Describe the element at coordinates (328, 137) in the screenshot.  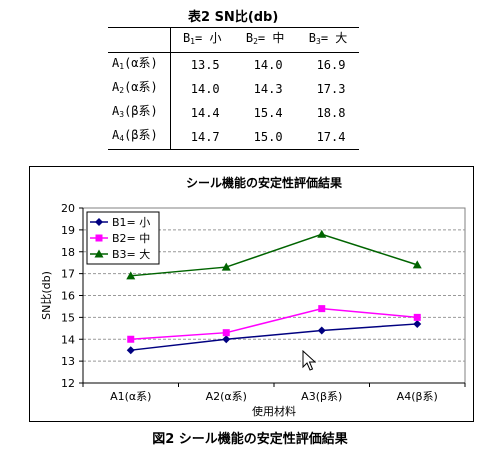
I see `table-cell: 17.4` at that location.